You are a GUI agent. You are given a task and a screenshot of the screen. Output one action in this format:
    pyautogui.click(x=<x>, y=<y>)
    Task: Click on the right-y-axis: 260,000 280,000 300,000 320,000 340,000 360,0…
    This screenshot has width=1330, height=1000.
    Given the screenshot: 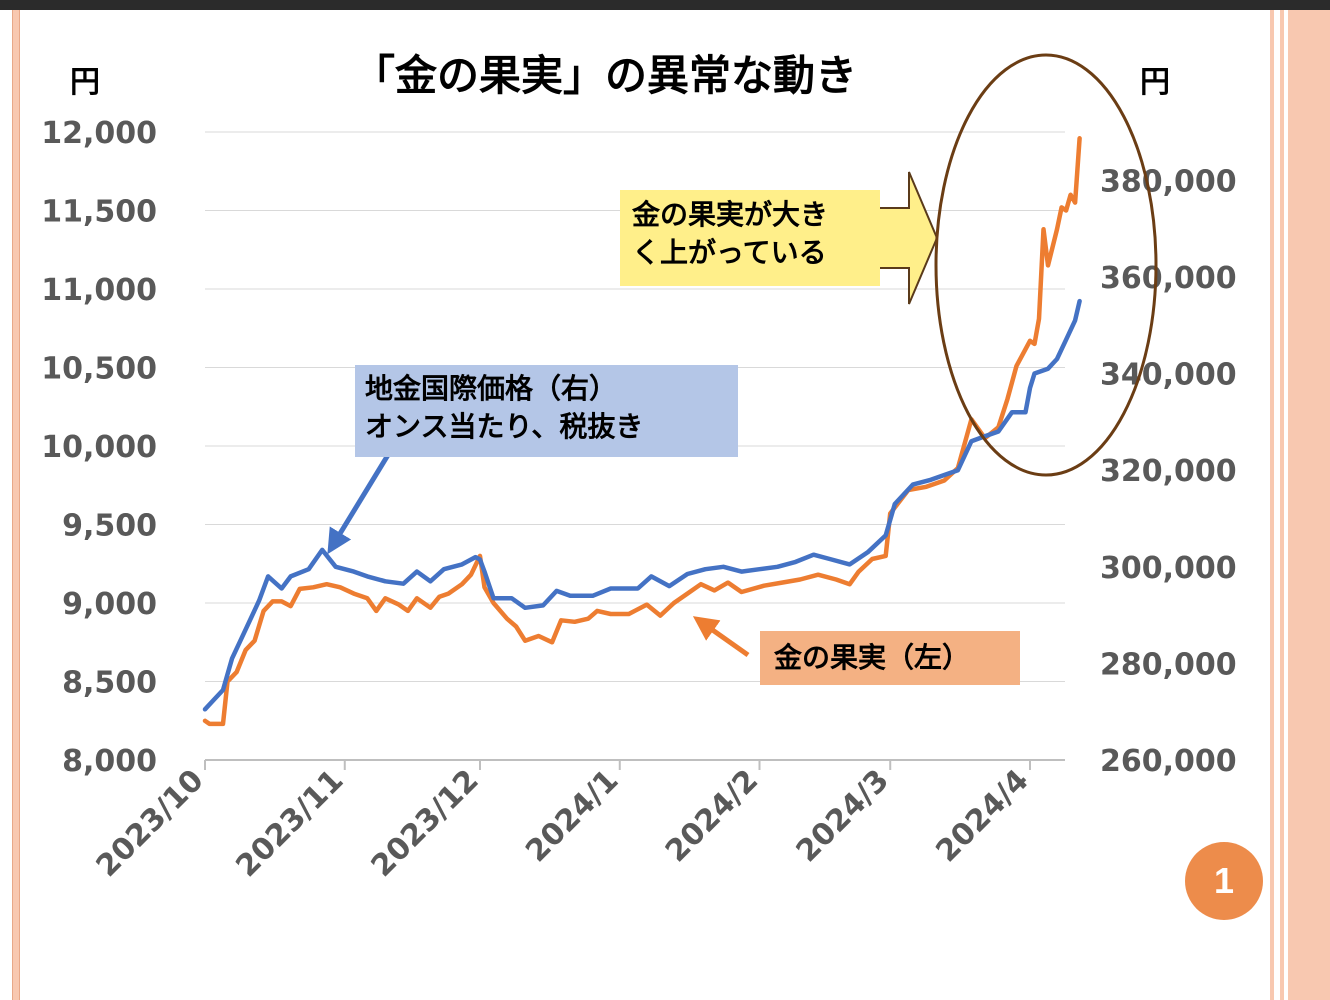 What is the action you would take?
    pyautogui.click(x=1168, y=471)
    